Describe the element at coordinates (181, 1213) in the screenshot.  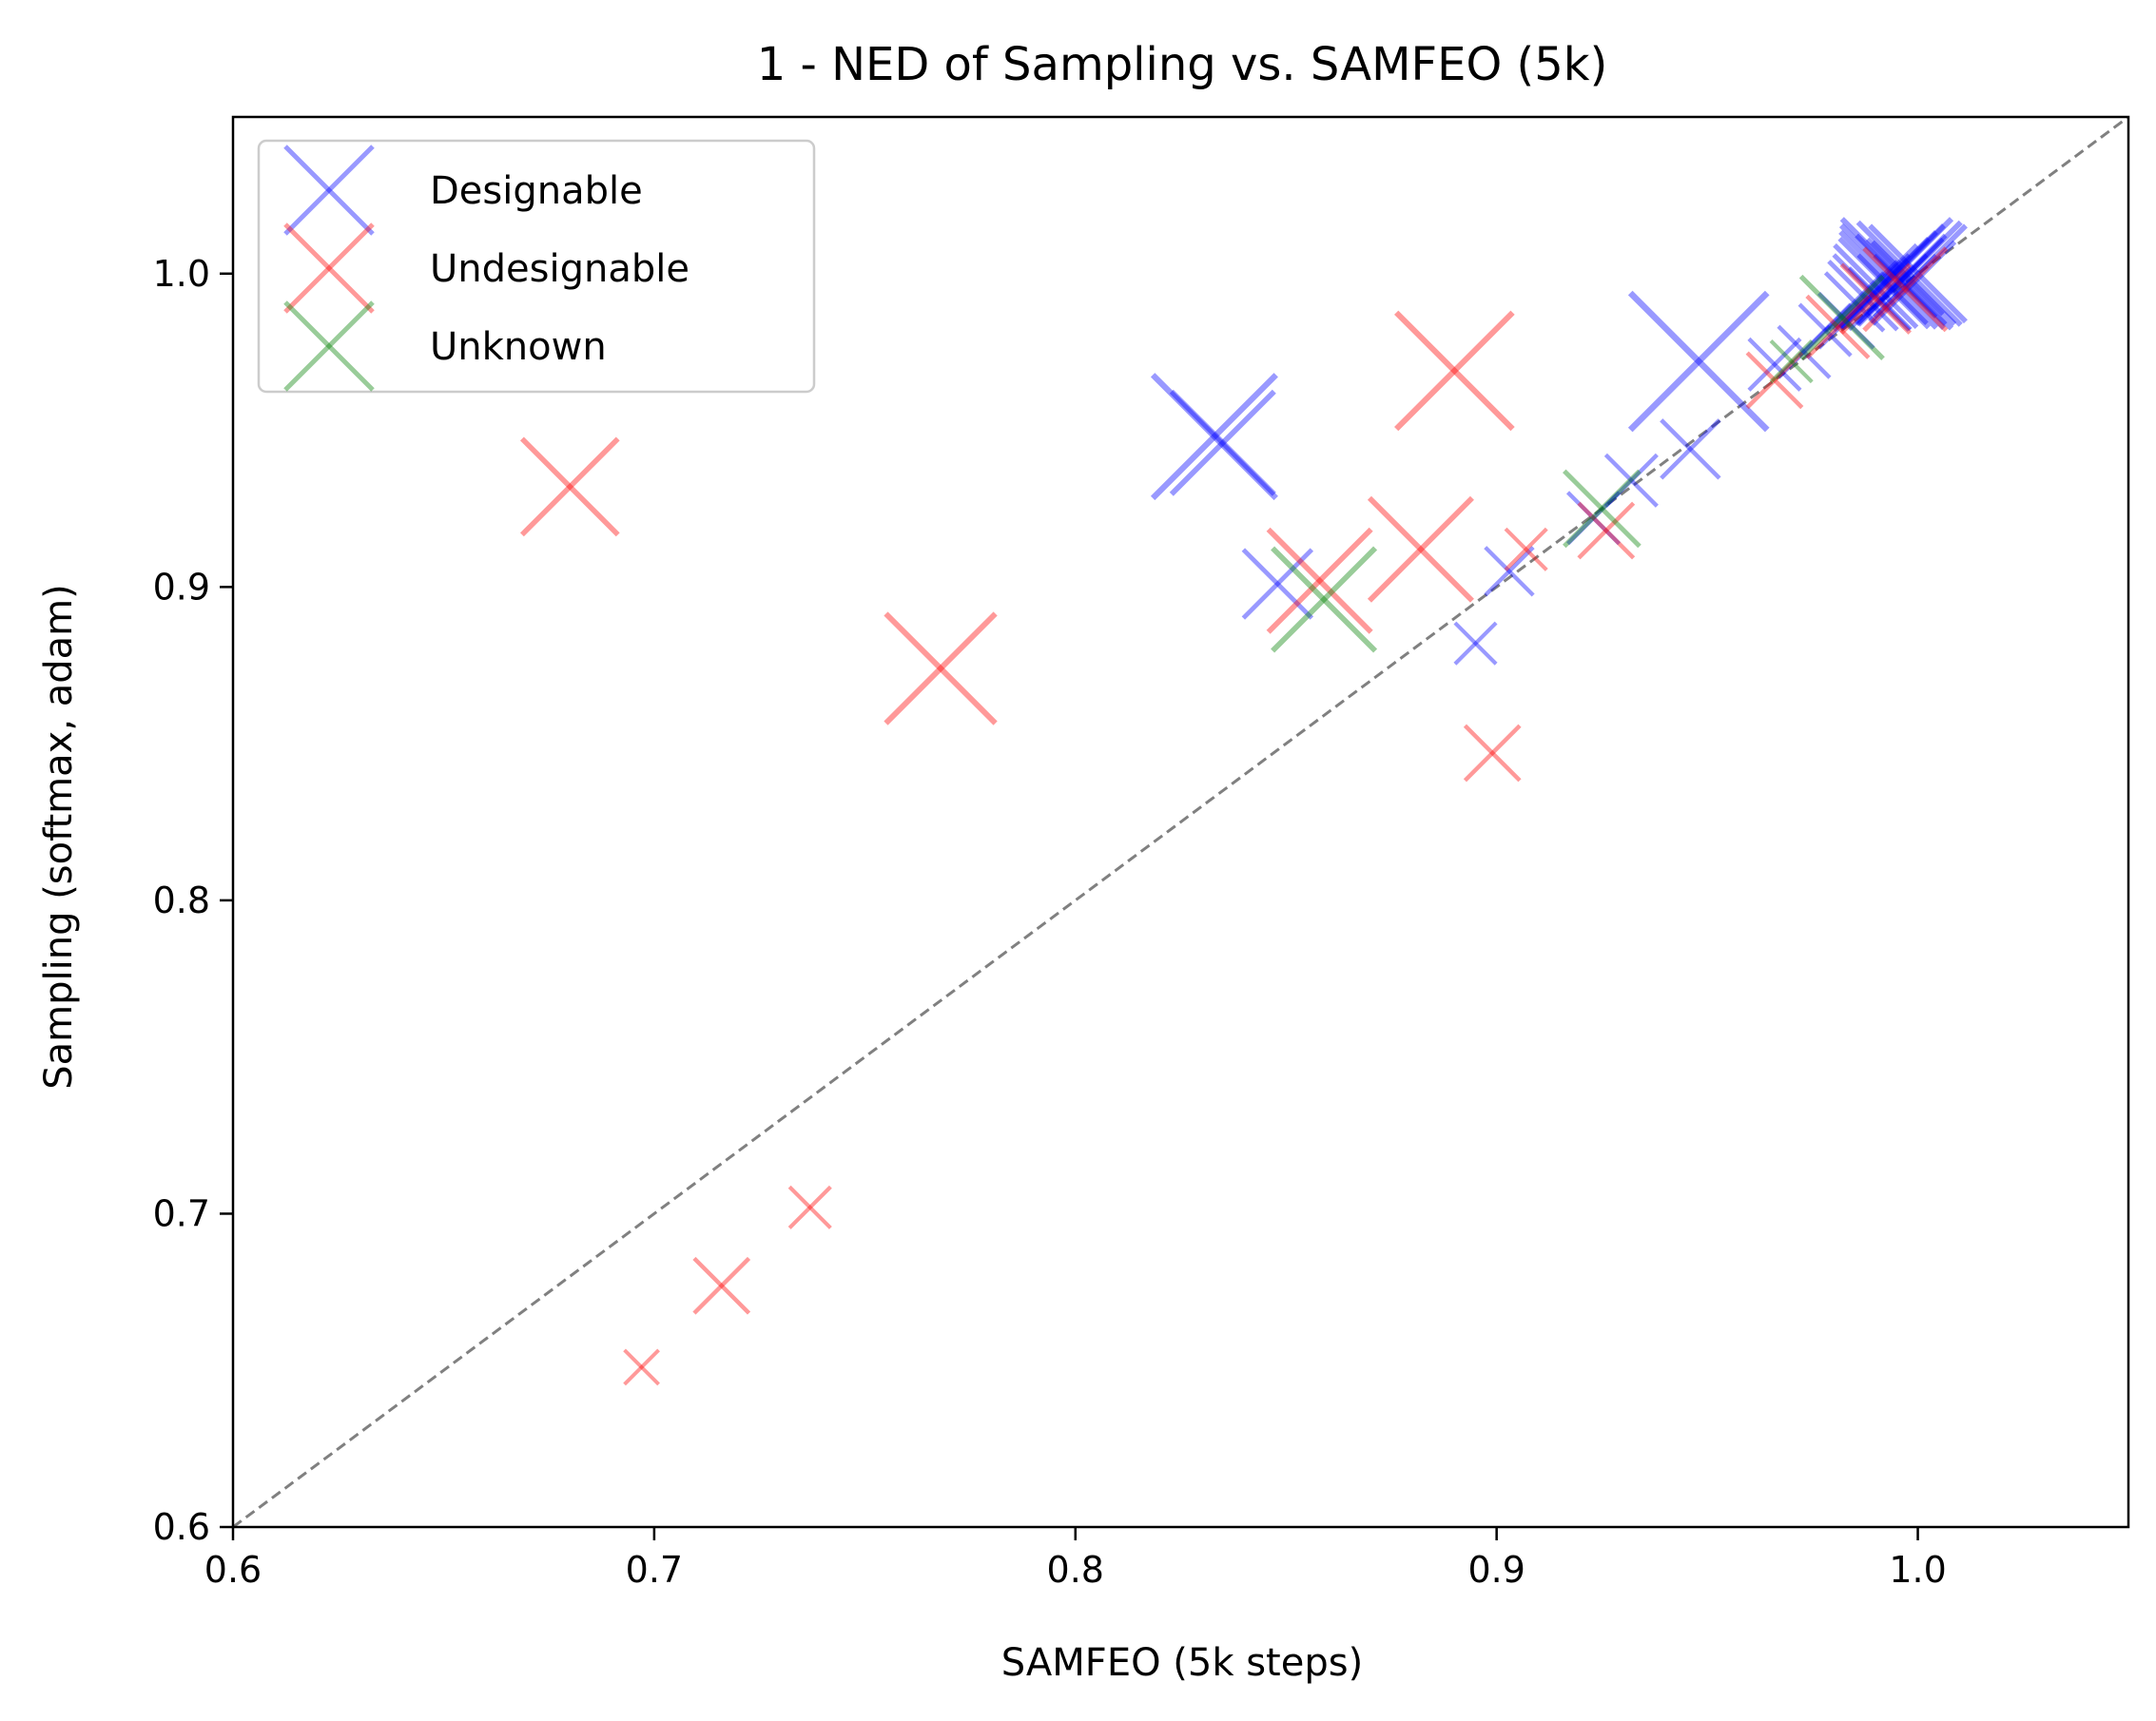
I see `y-tick-label: 0.7` at that location.